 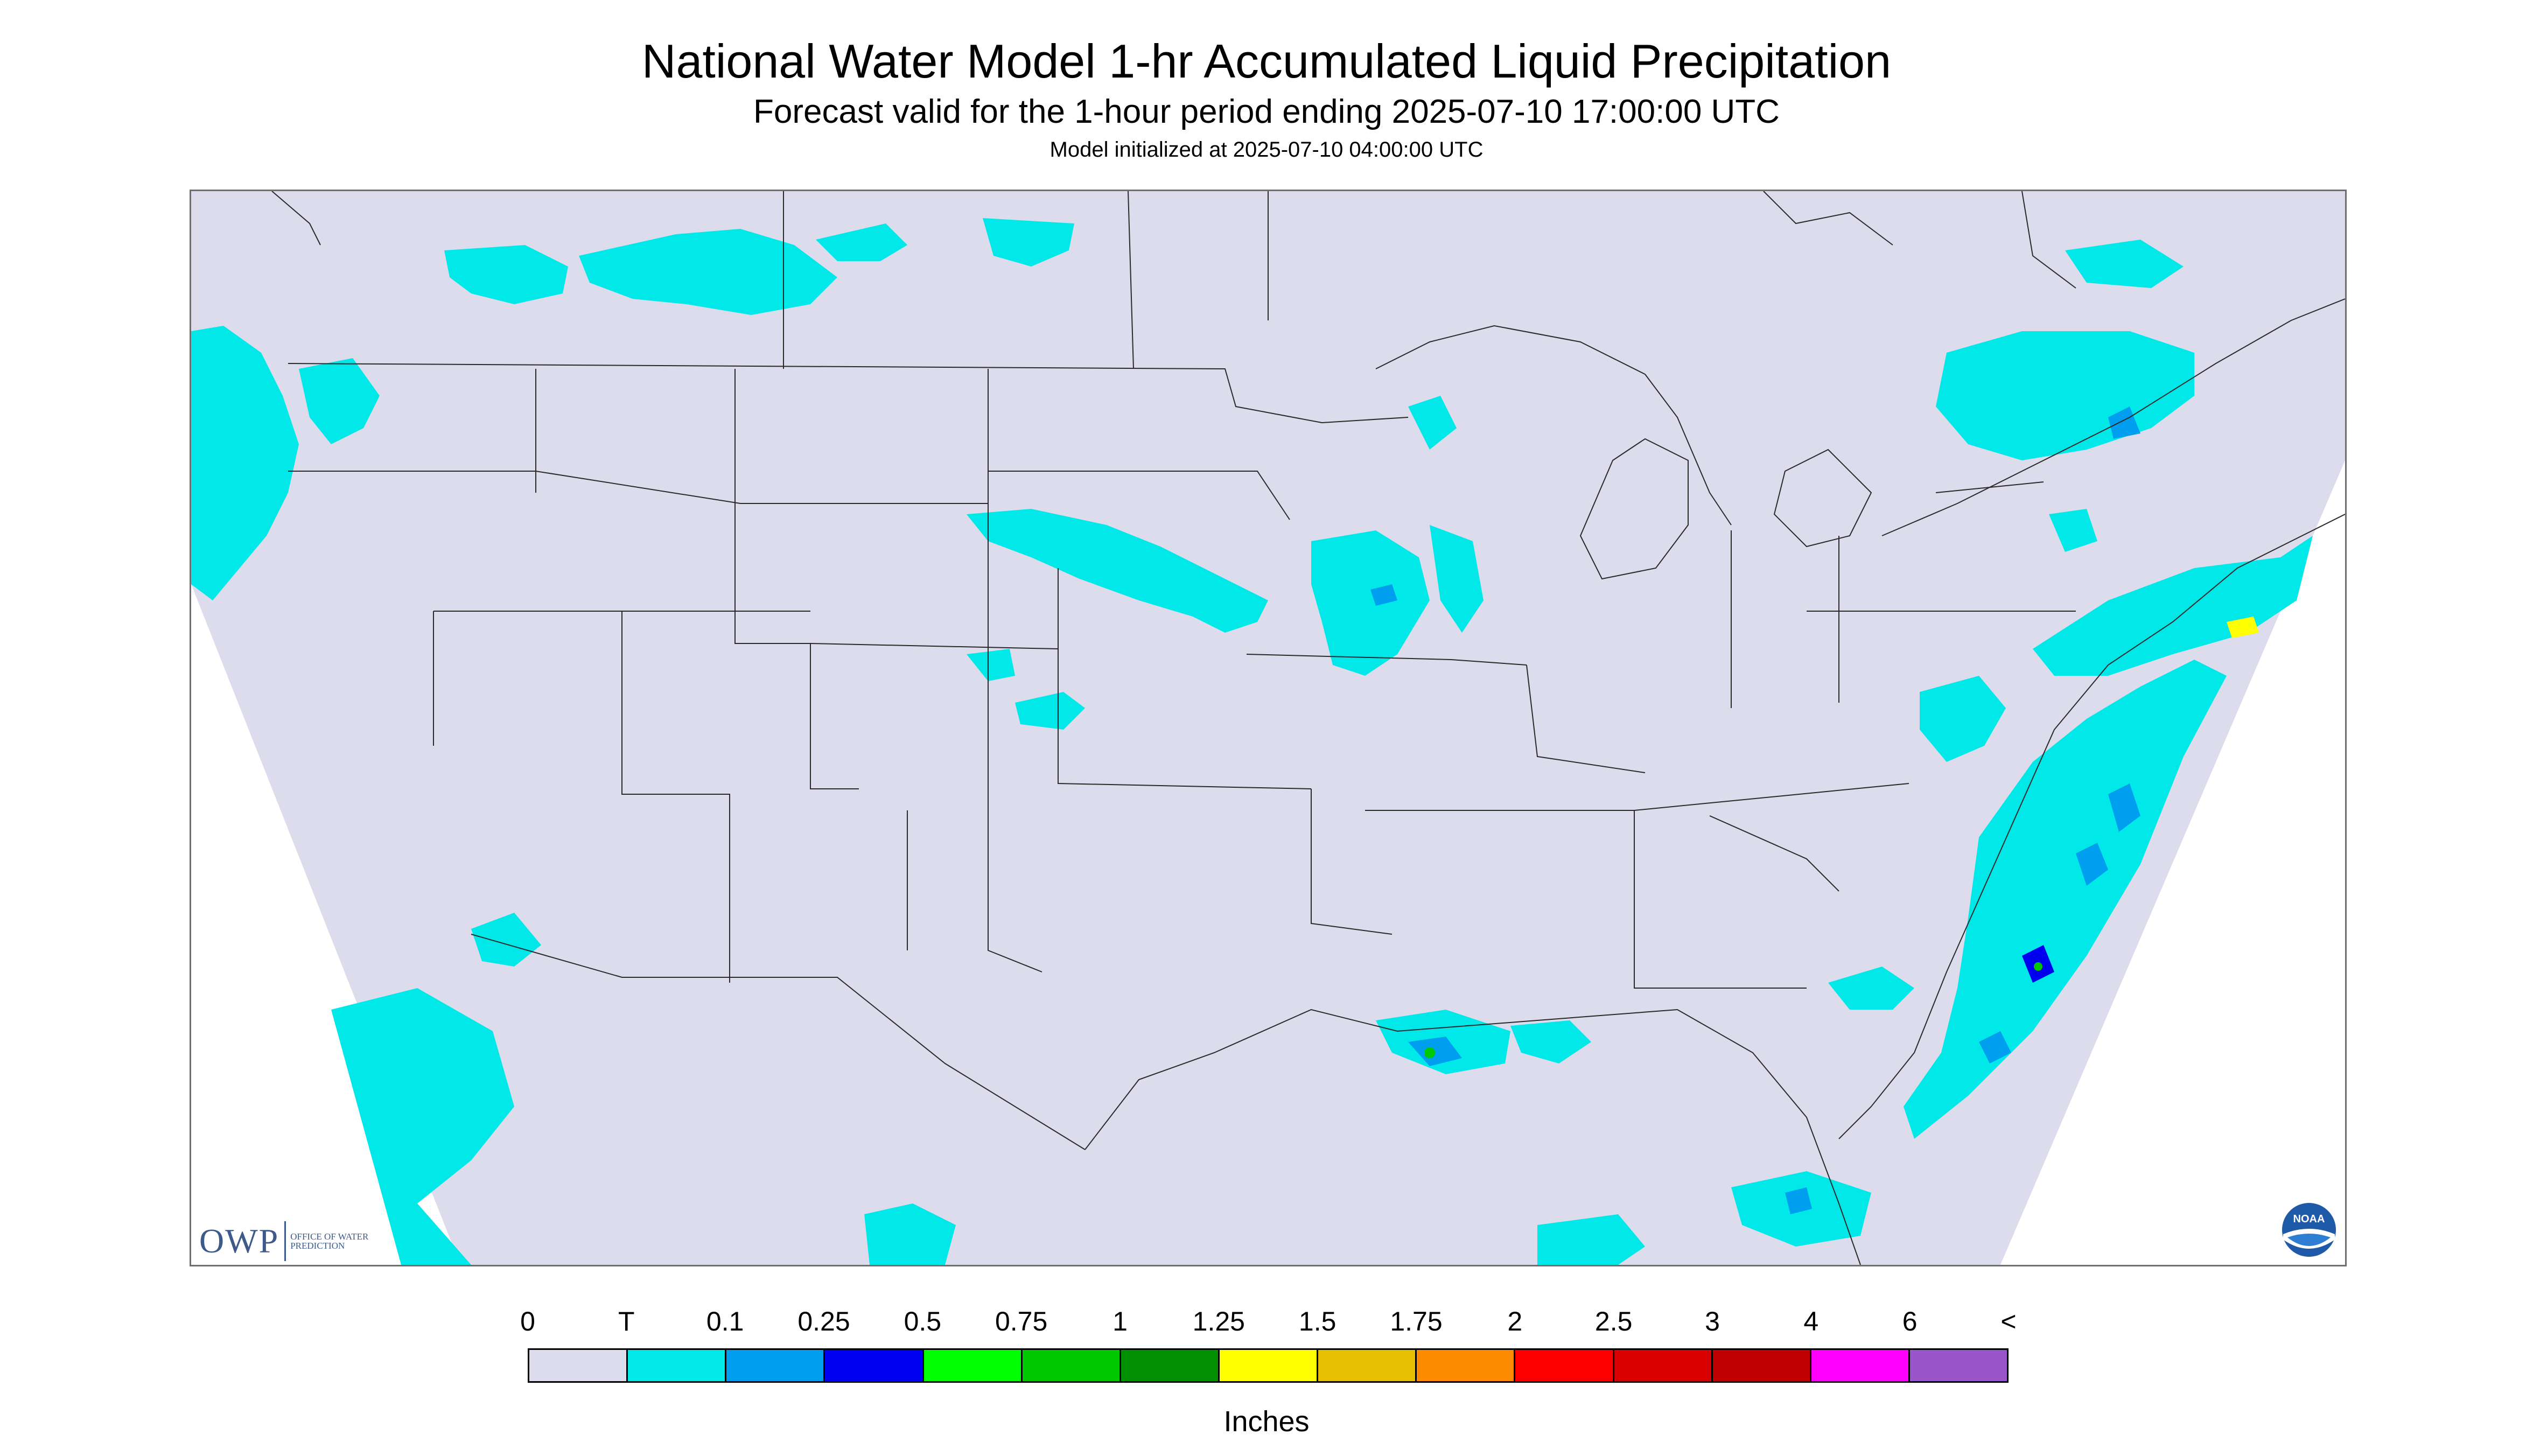 I want to click on legend-tick-label: 4, so click(x=1811, y=1321).